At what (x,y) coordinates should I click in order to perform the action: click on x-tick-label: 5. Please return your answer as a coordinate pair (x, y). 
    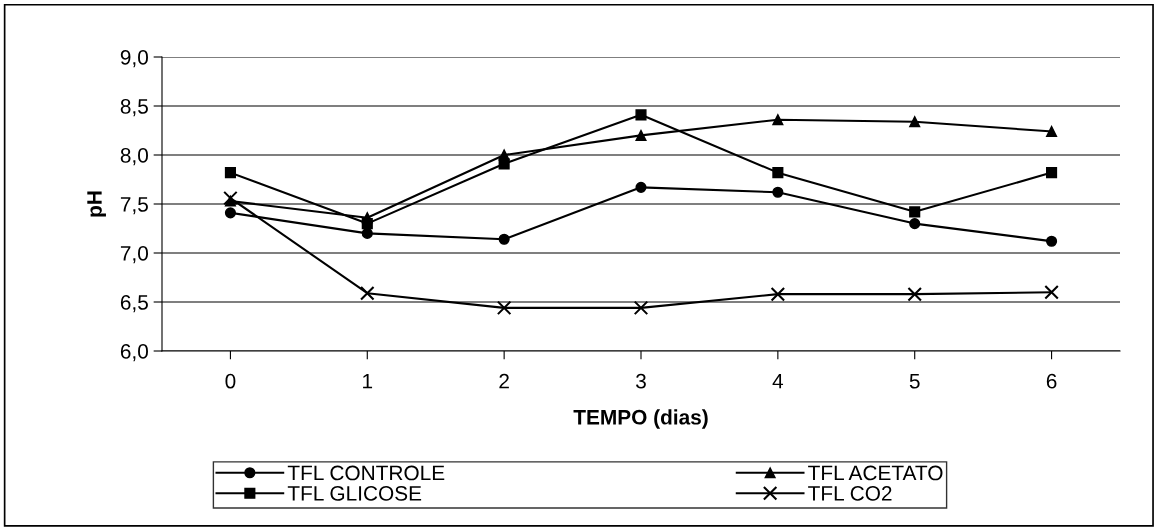
    Looking at the image, I should click on (914, 381).